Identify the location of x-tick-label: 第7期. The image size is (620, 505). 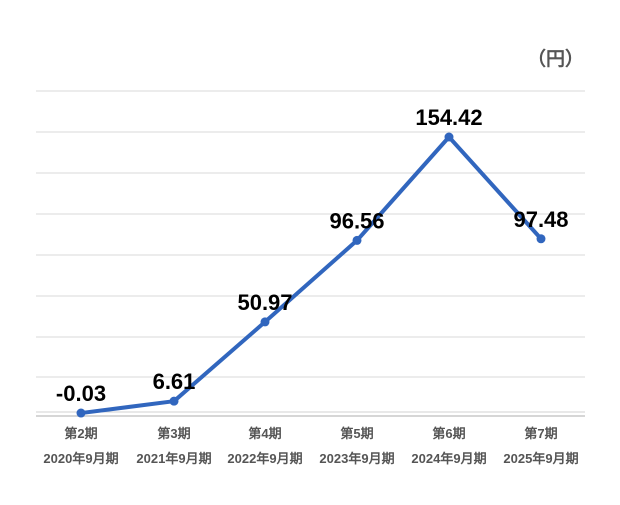
(540, 433).